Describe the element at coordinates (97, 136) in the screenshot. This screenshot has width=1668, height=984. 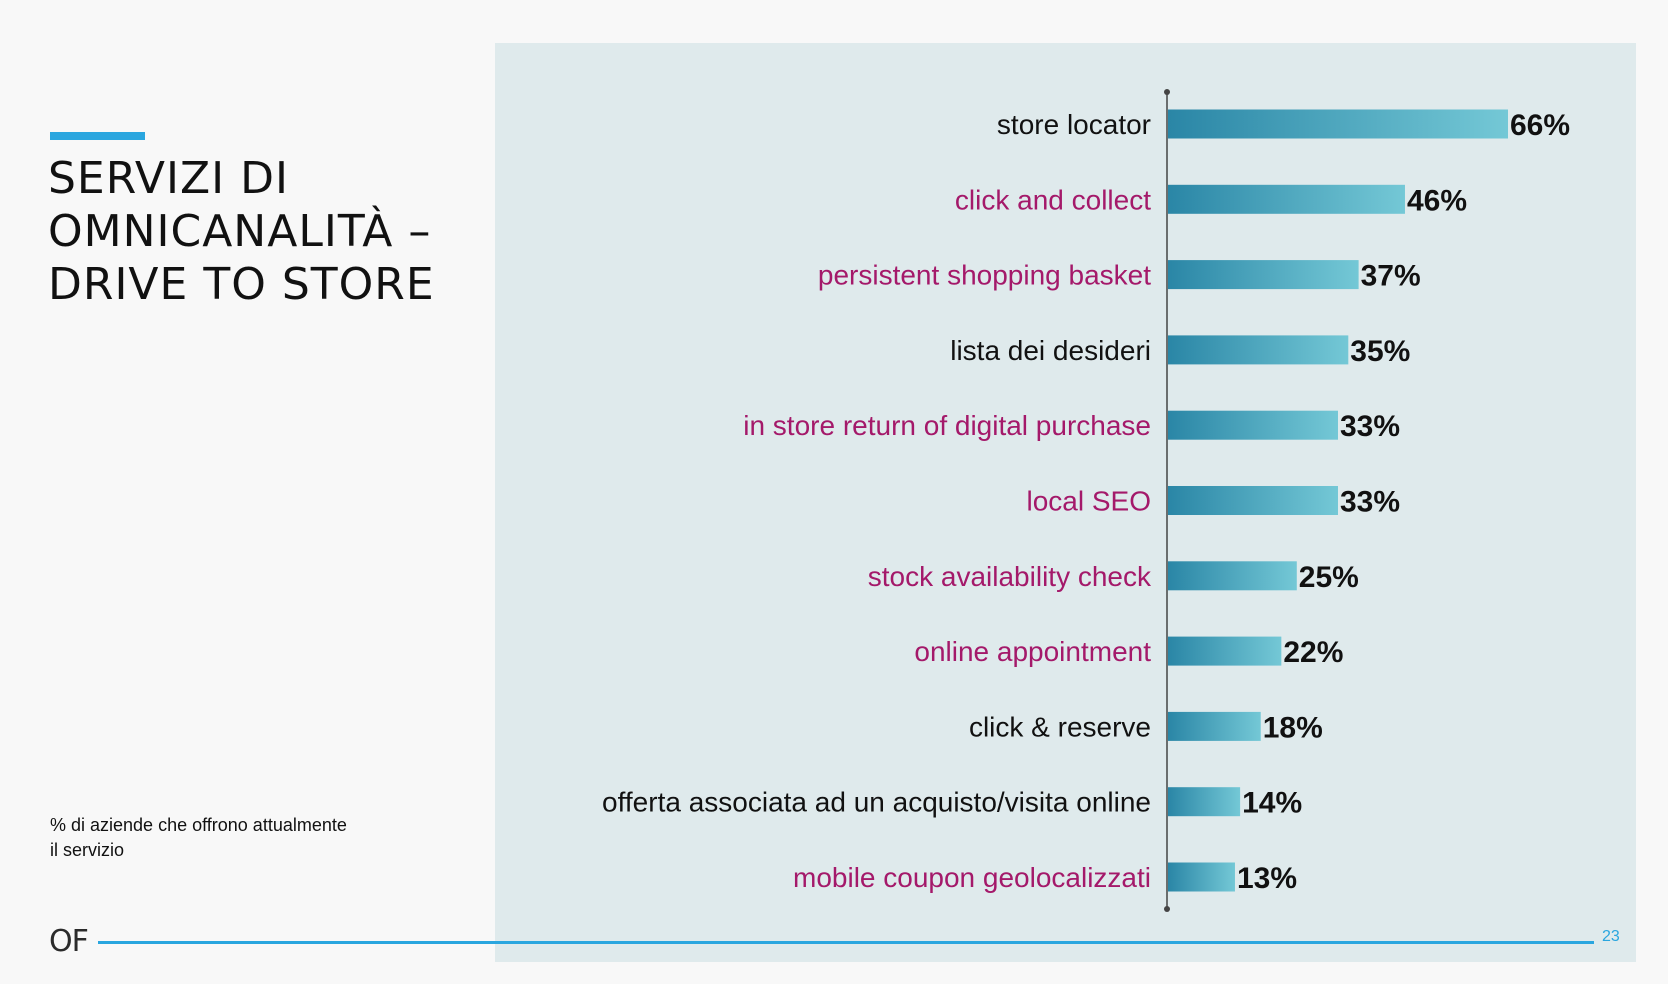
I see `title-accent-bar` at that location.